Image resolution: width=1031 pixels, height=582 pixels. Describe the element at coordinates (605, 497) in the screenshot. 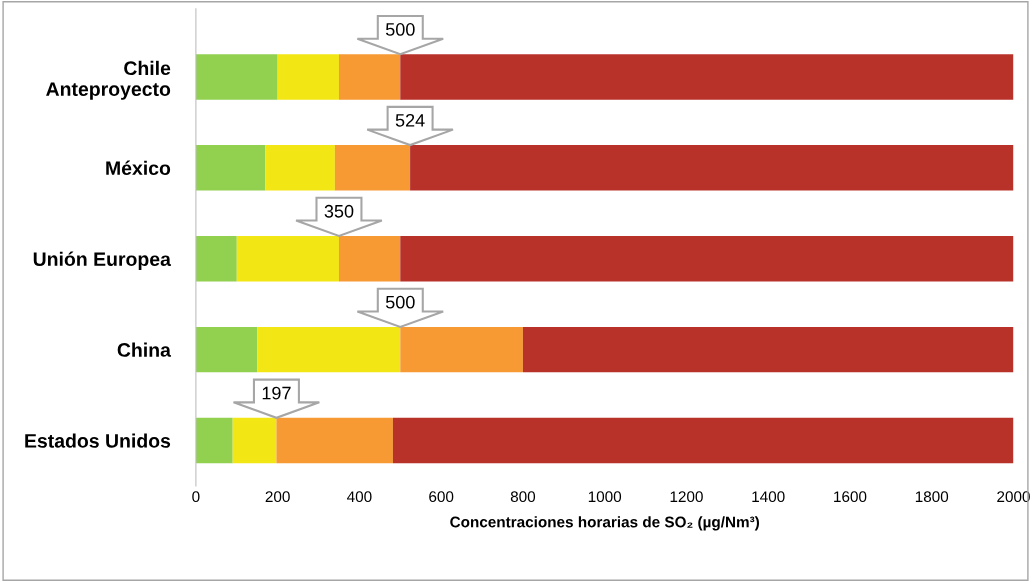

I see `x-tick-label: 1000` at that location.